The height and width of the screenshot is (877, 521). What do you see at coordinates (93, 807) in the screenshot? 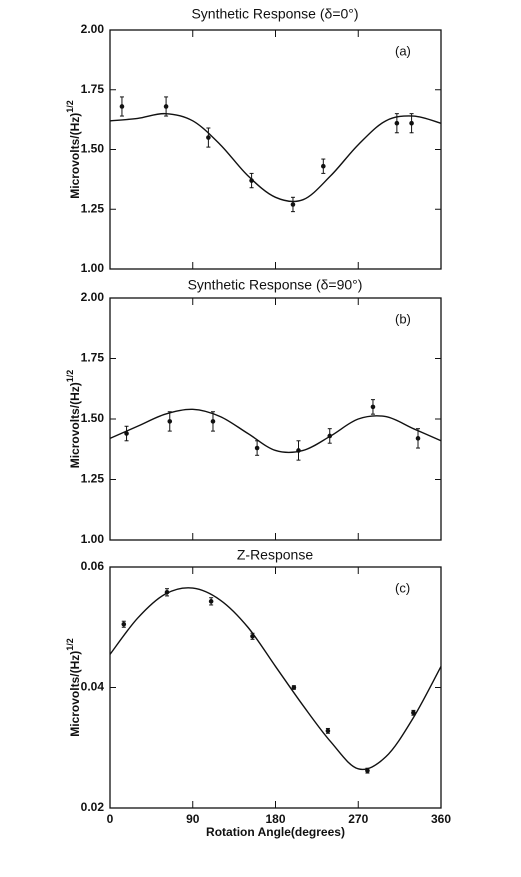
I see `y-tick-label: 0.02` at bounding box center [93, 807].